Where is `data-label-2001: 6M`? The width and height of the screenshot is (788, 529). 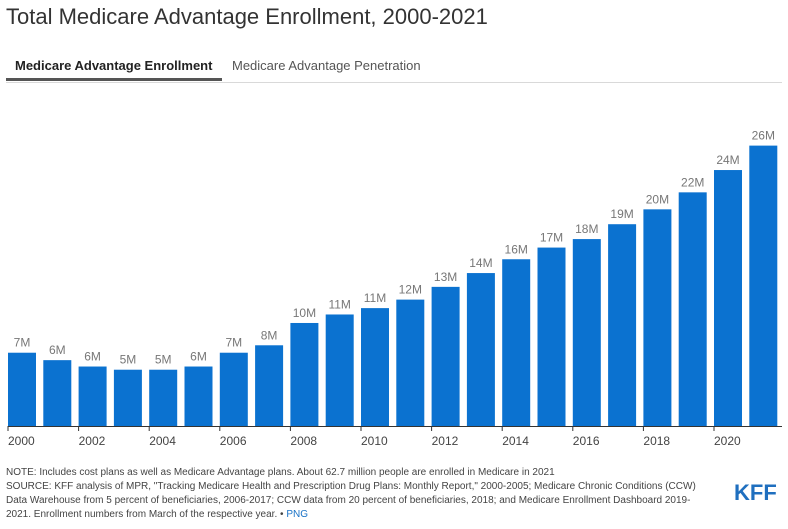
data-label-2001: 6M is located at coordinates (57, 350).